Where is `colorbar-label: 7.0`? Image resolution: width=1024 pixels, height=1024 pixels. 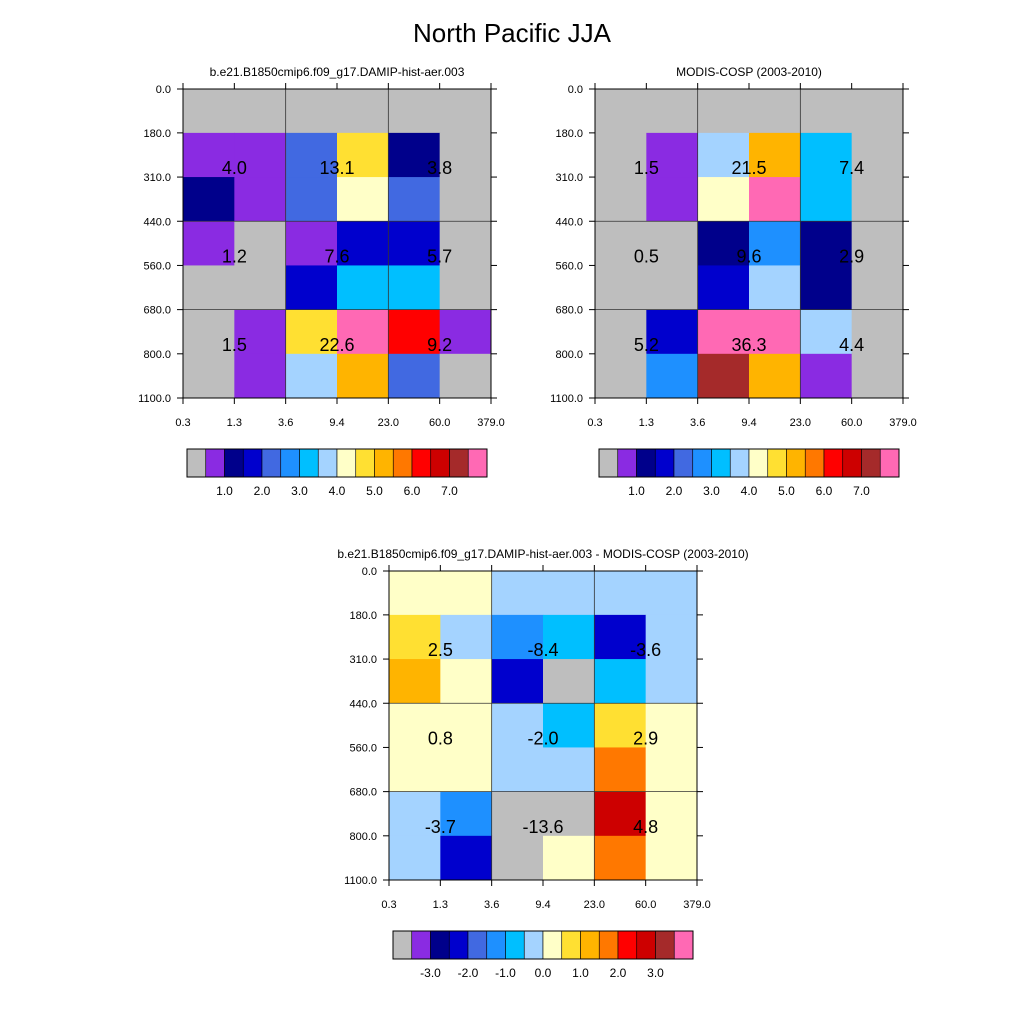
colorbar-label: 7.0 is located at coordinates (861, 491).